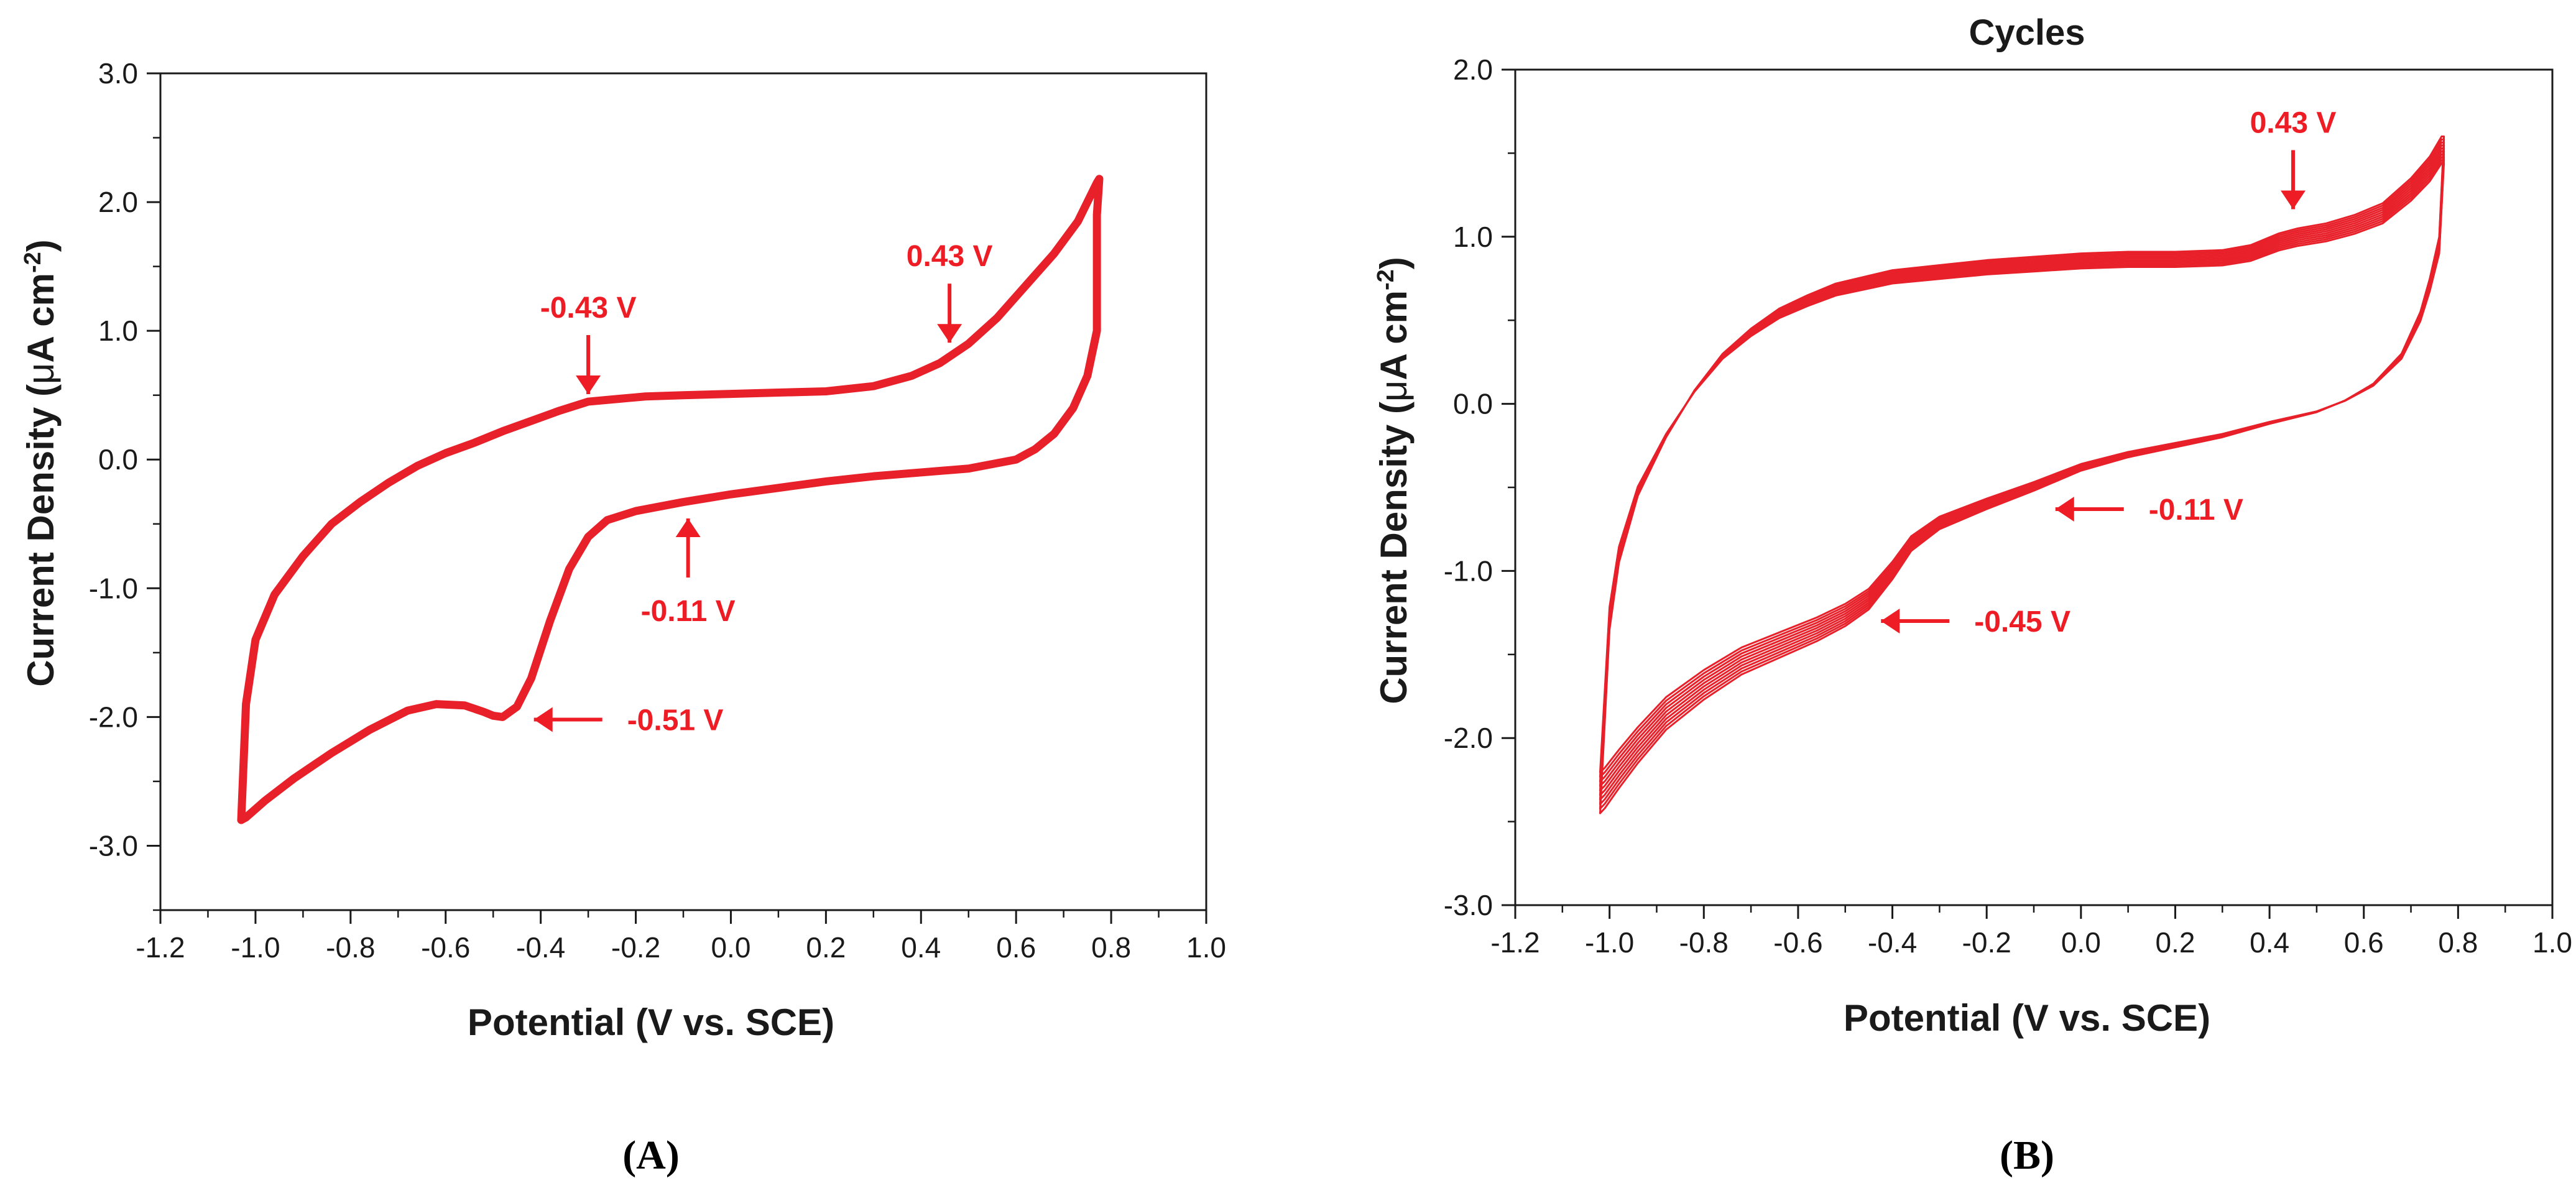  I want to click on chart-a-ytick-label: 2.0, so click(118, 202).